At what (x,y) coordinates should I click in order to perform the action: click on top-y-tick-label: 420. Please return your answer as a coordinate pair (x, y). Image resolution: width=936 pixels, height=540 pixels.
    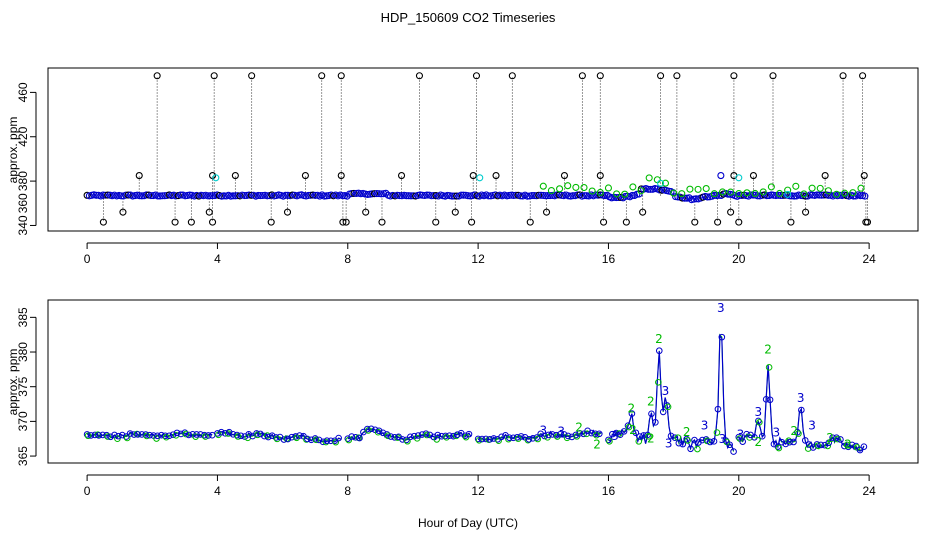
    Looking at the image, I should click on (23, 136).